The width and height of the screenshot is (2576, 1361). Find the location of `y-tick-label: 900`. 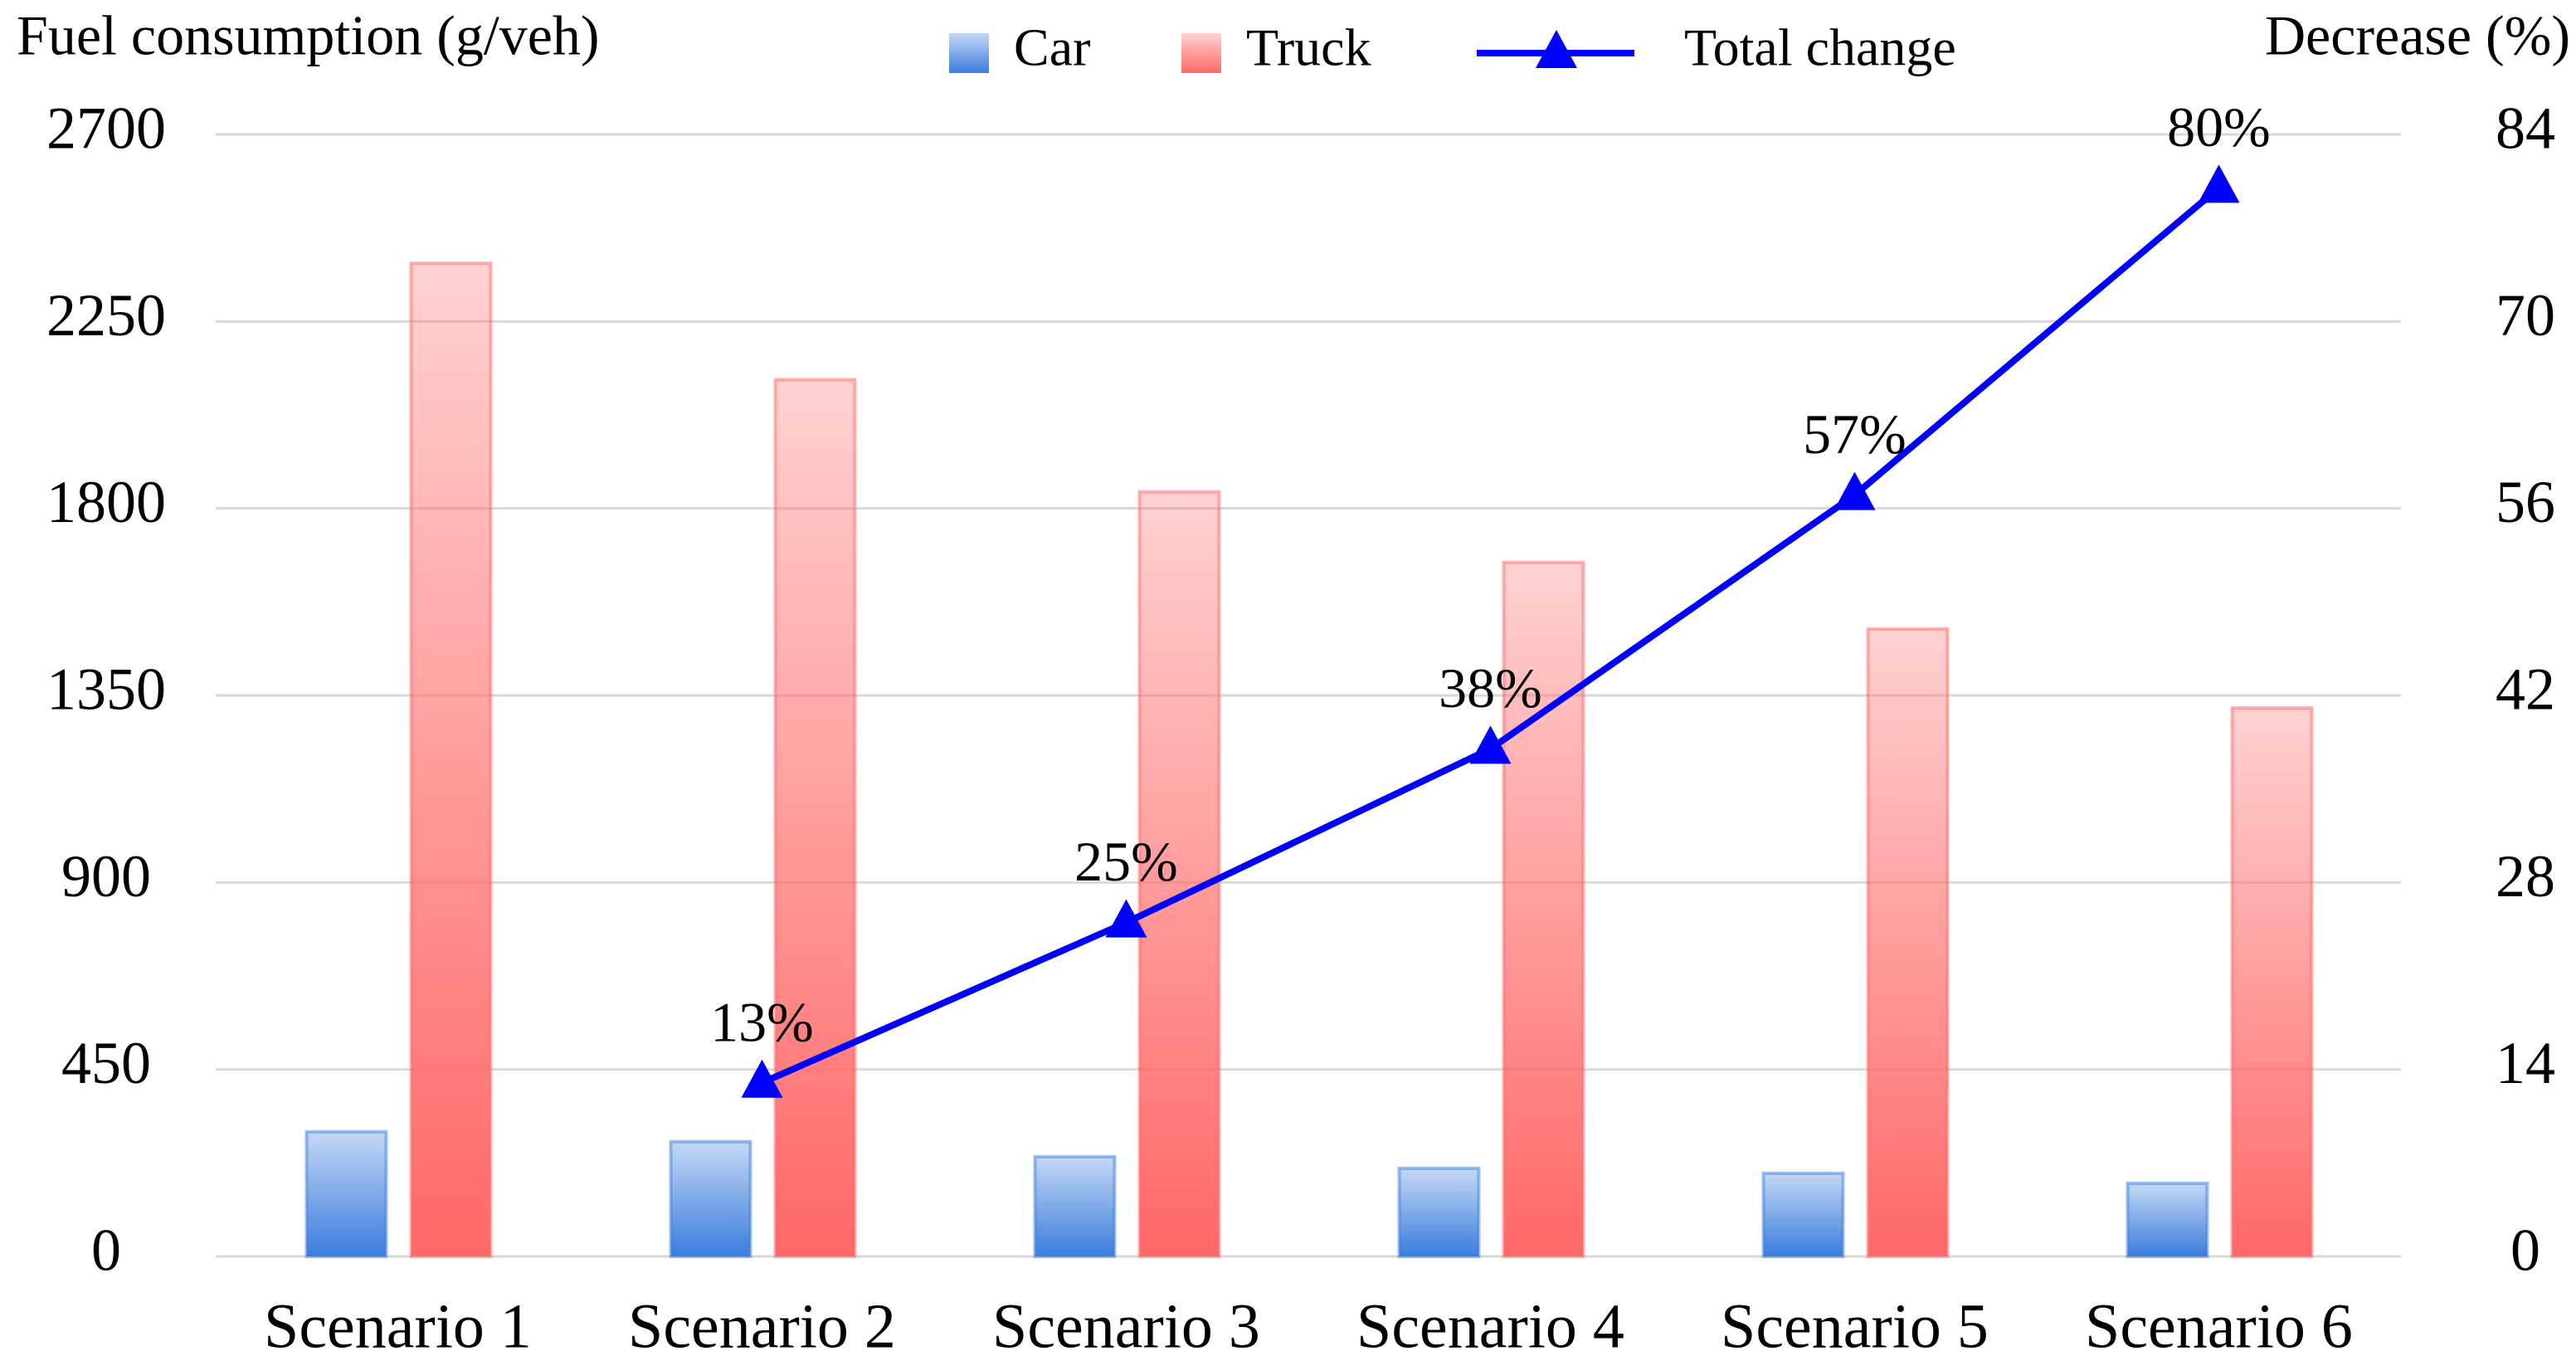

y-tick-label: 900 is located at coordinates (106, 876).